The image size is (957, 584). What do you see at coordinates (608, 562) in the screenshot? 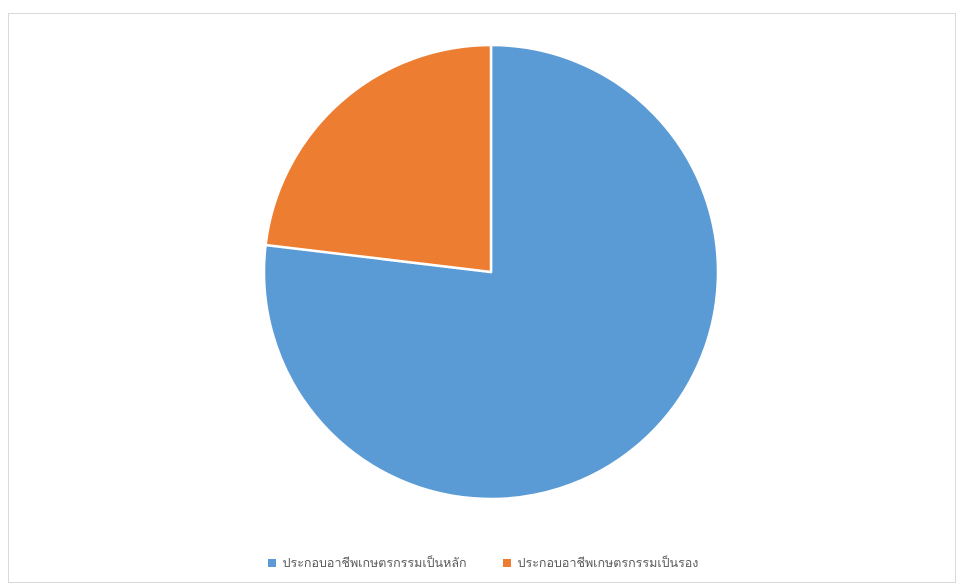
I see `legend-label-secondary: ประกอบอาชีพเกษตรกรรมเป็นรอง` at bounding box center [608, 562].